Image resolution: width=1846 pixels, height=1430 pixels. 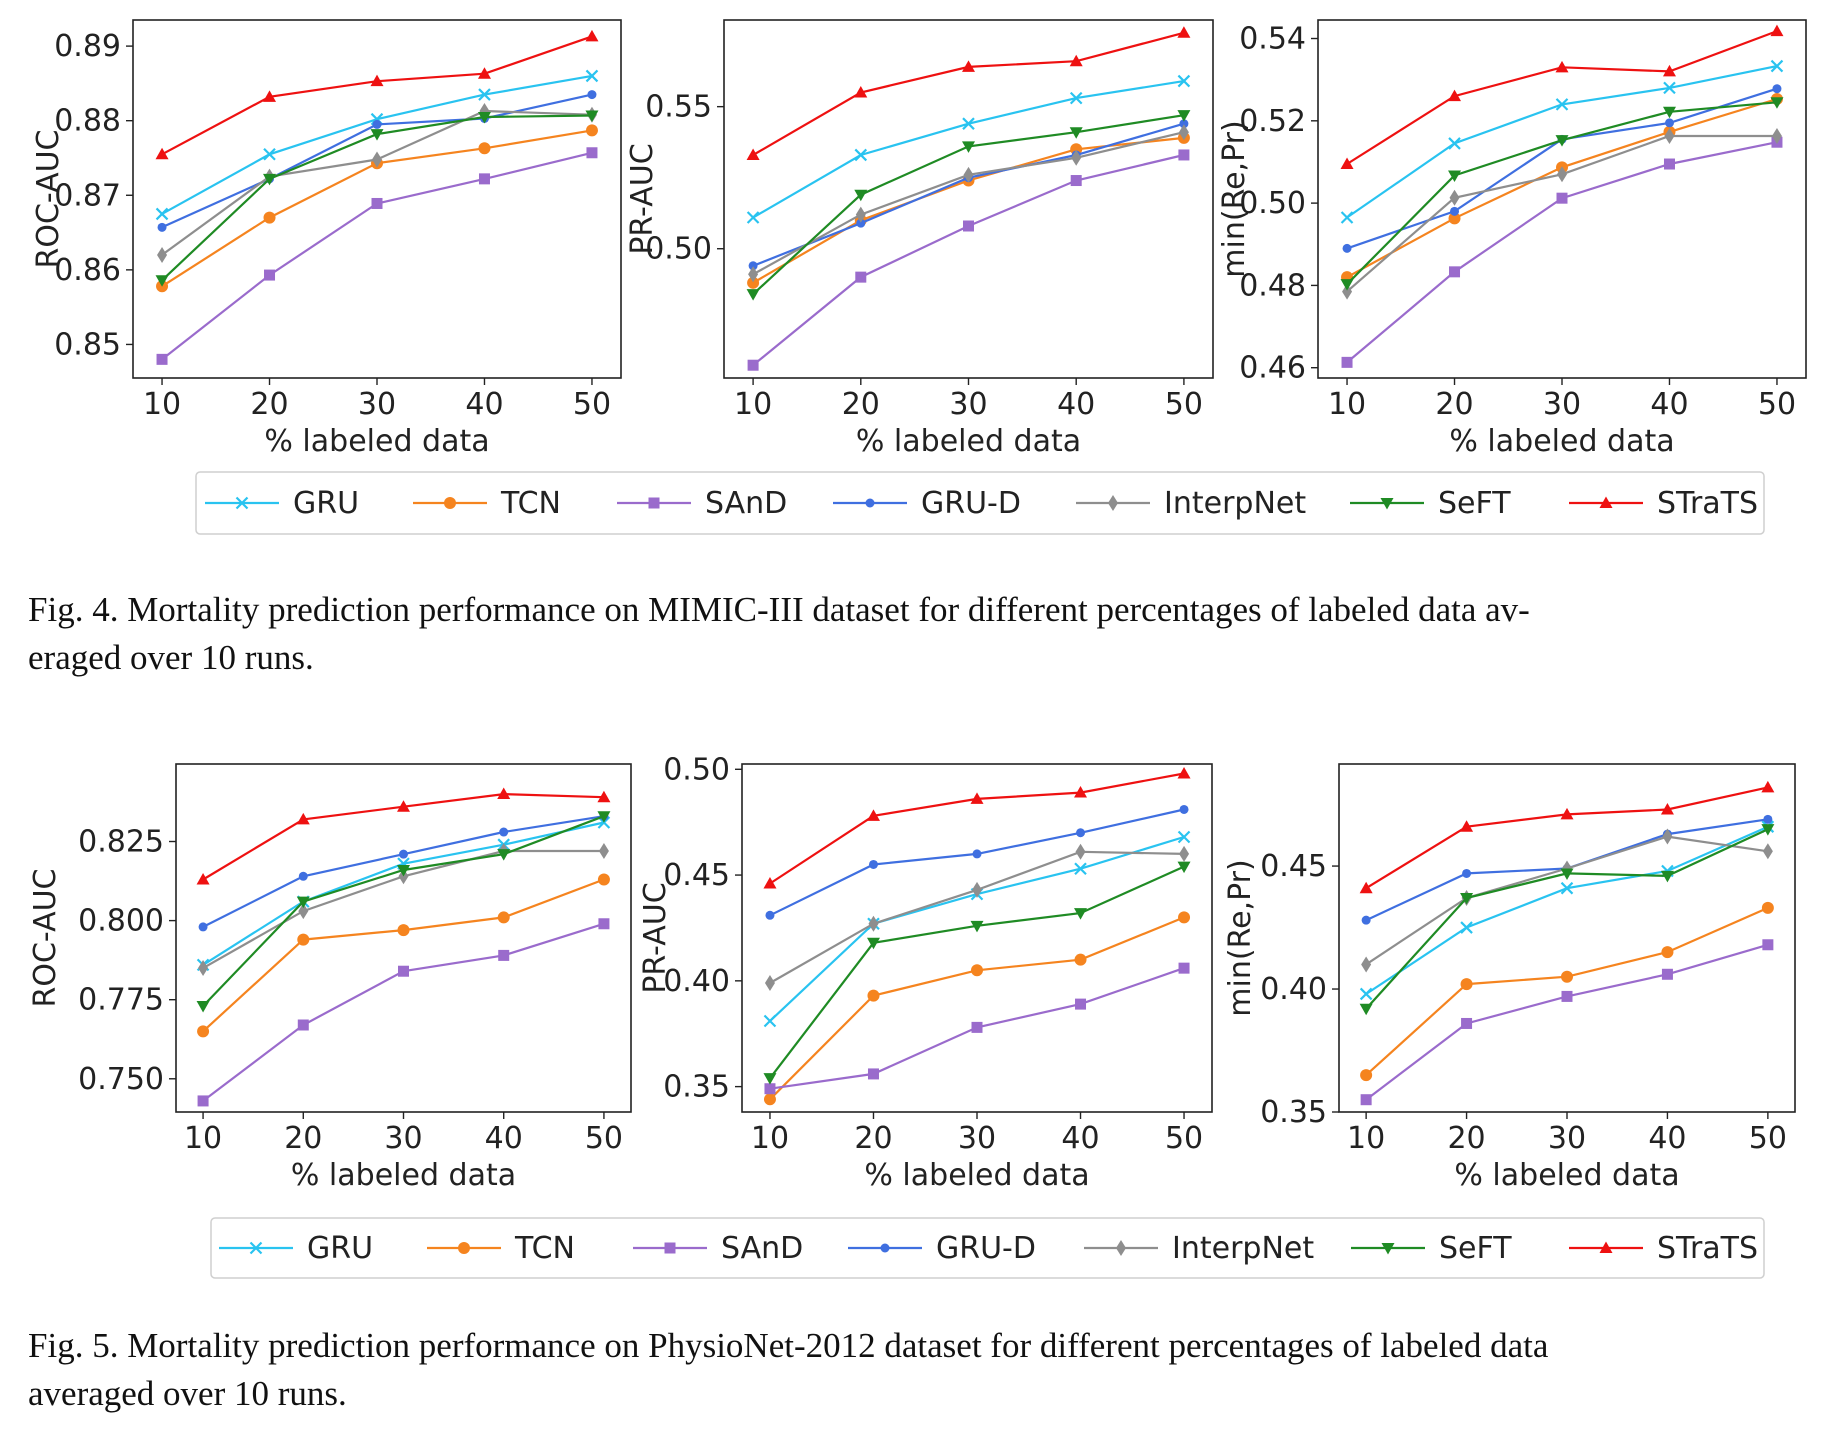 I want to click on legend-item-seft: SeFT, so click(x=1430, y=503).